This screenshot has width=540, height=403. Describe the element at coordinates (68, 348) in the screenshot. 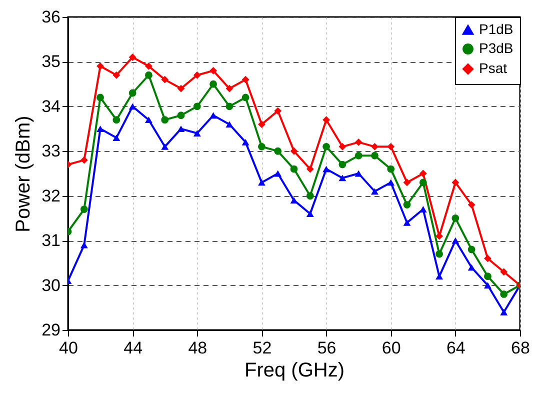

I see `x-tick-label: 40` at that location.